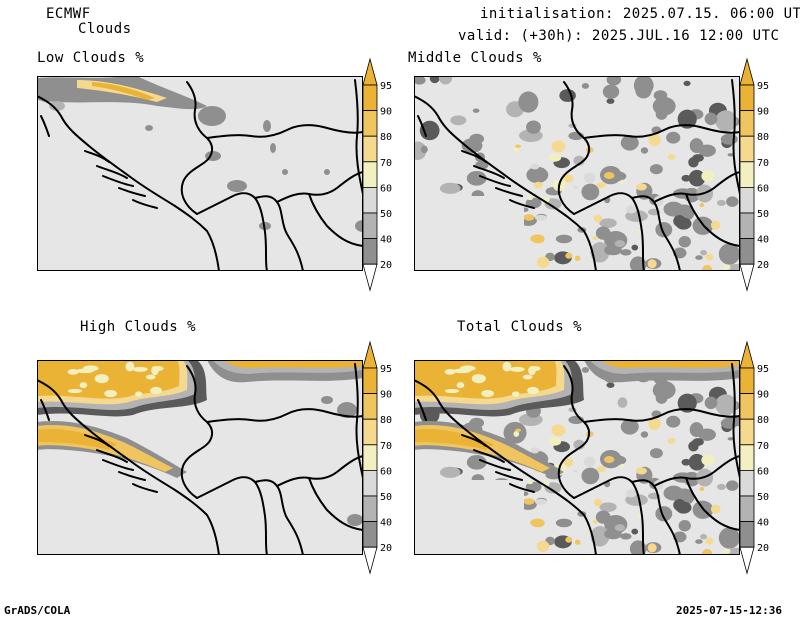 This screenshot has height=618, width=800. I want to click on panel-title-low: Low Clouds %, so click(91, 58).